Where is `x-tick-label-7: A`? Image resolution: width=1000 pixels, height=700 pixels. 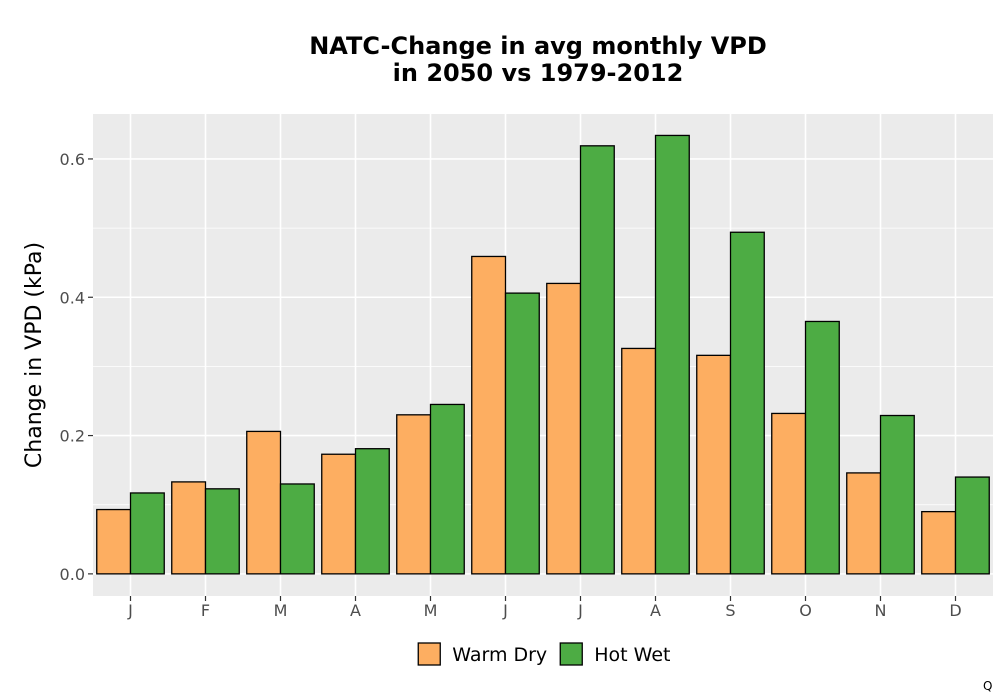
x-tick-label-7: A is located at coordinates (655, 610).